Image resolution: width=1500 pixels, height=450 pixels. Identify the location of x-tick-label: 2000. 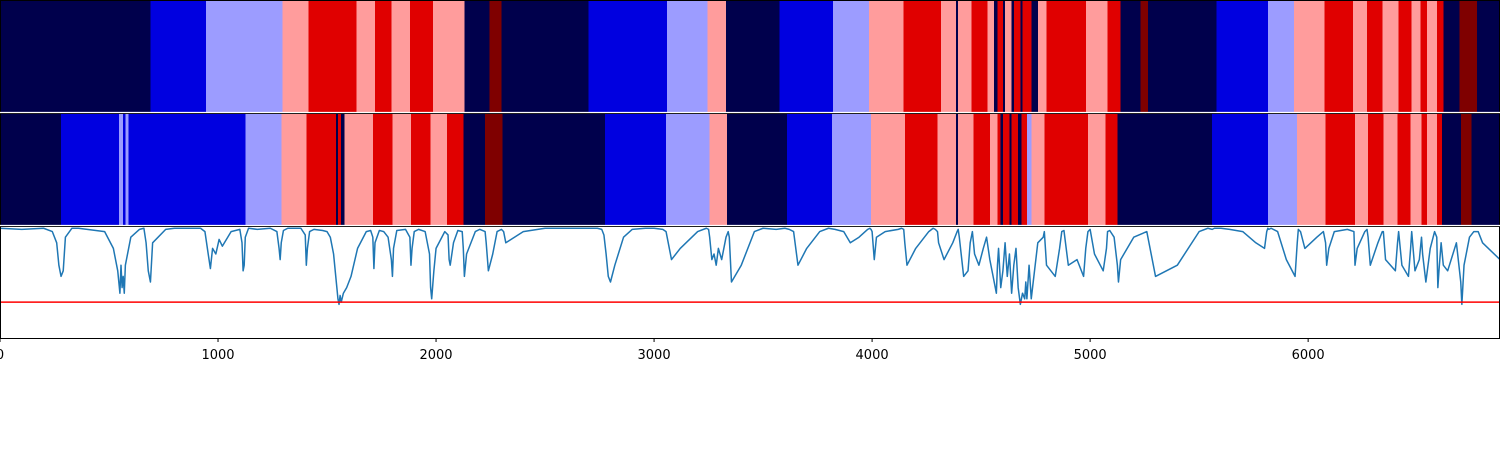
(435, 355).